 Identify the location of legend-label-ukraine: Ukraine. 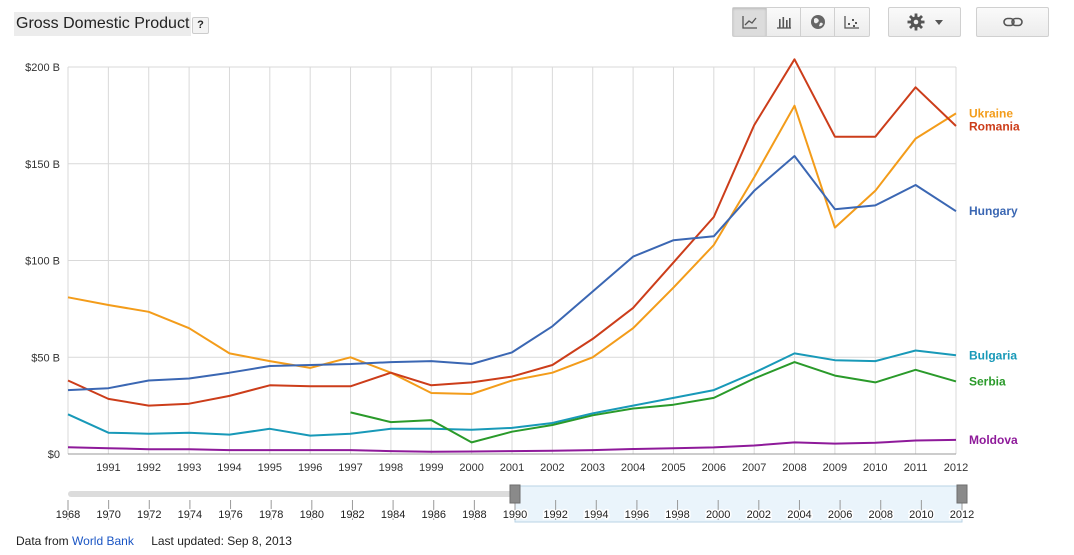
(991, 113).